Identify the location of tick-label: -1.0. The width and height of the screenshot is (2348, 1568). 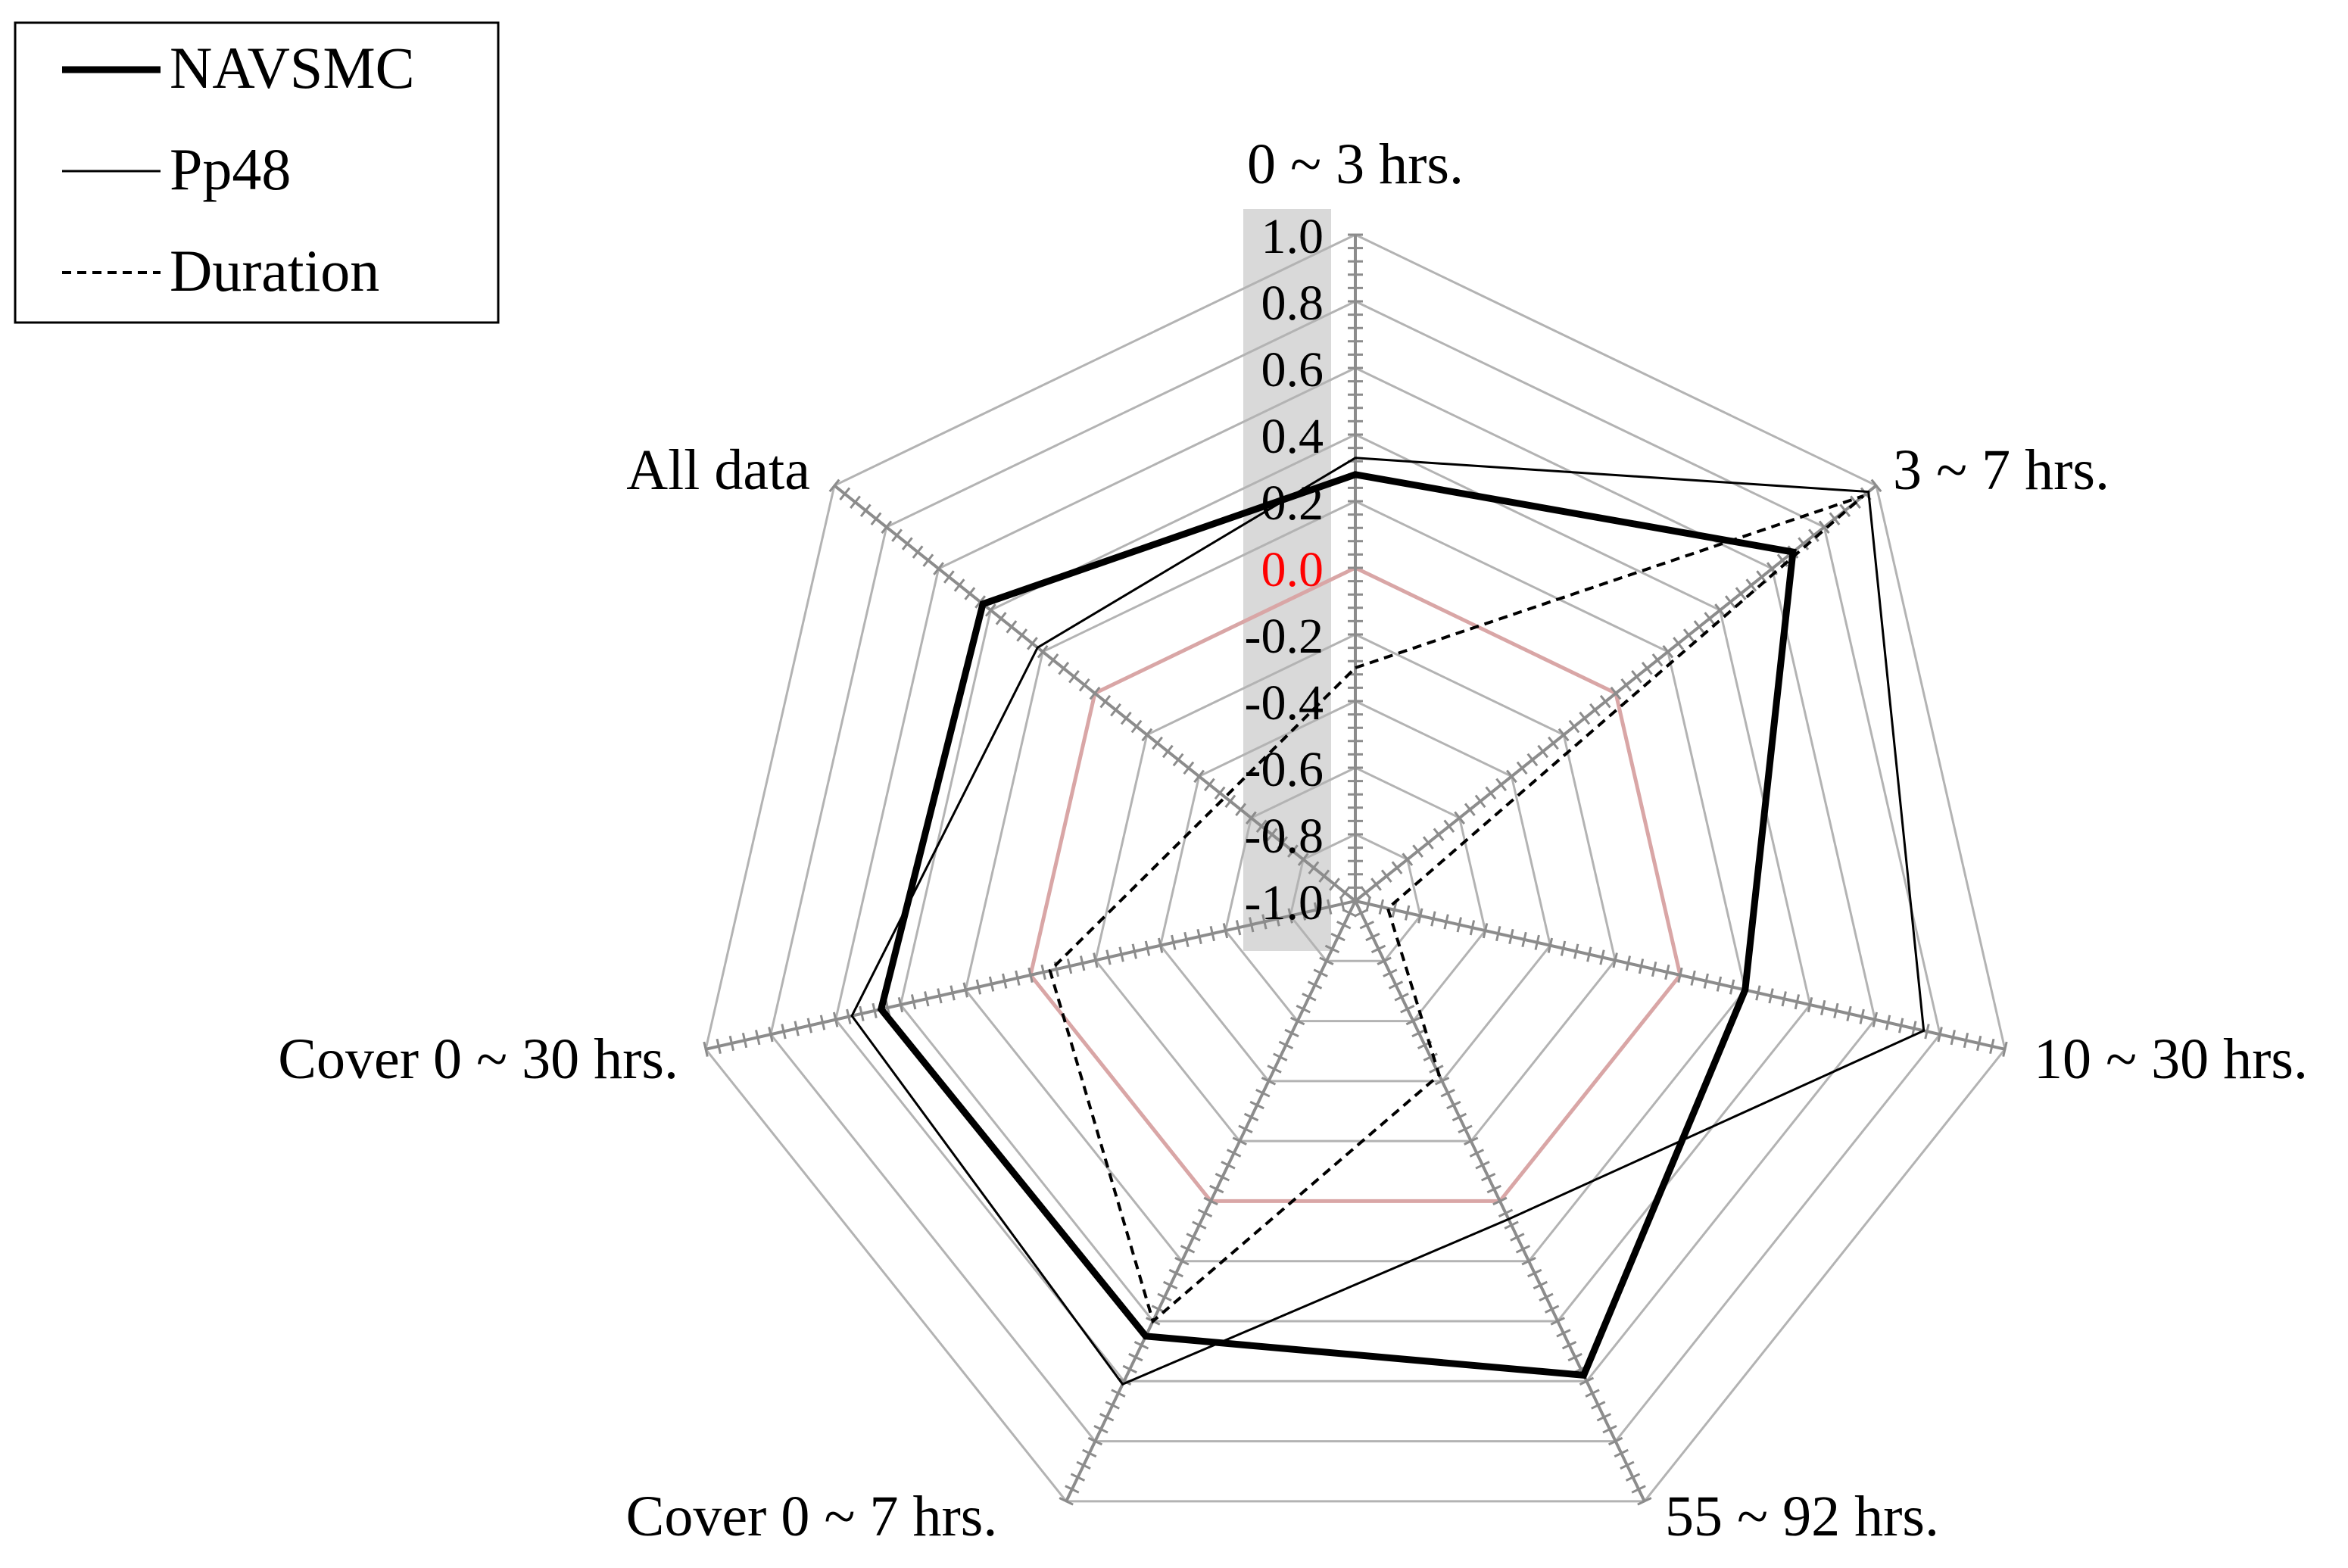
(1285, 903).